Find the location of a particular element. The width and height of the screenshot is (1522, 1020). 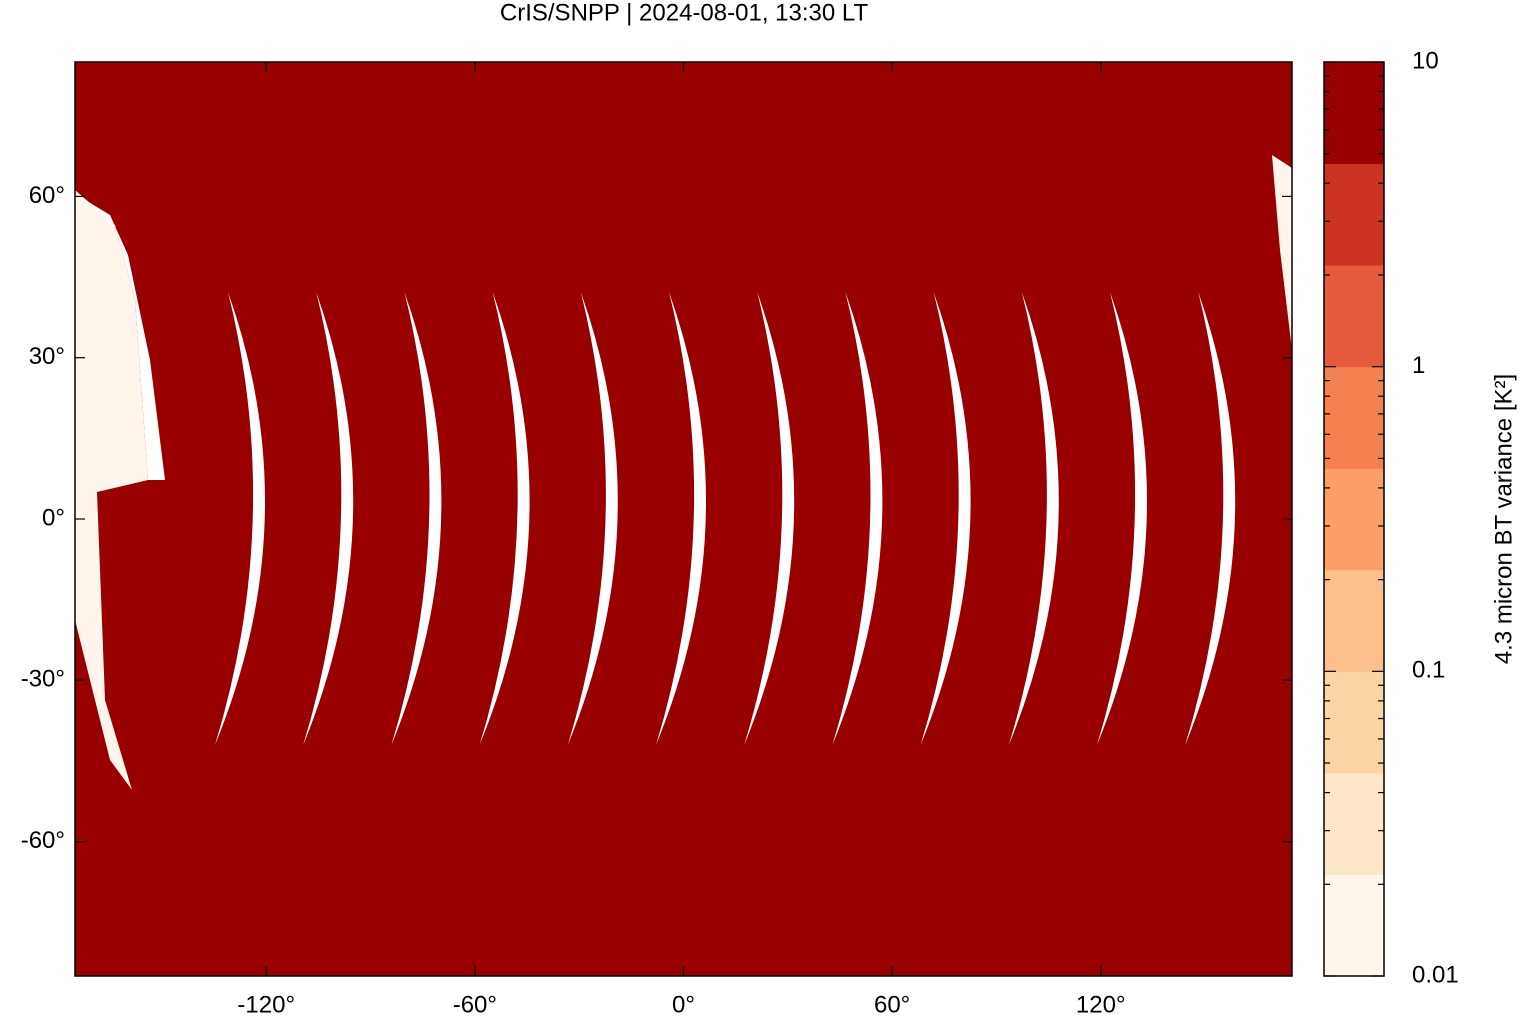

x-tick-label: -60° is located at coordinates (475, 1004).